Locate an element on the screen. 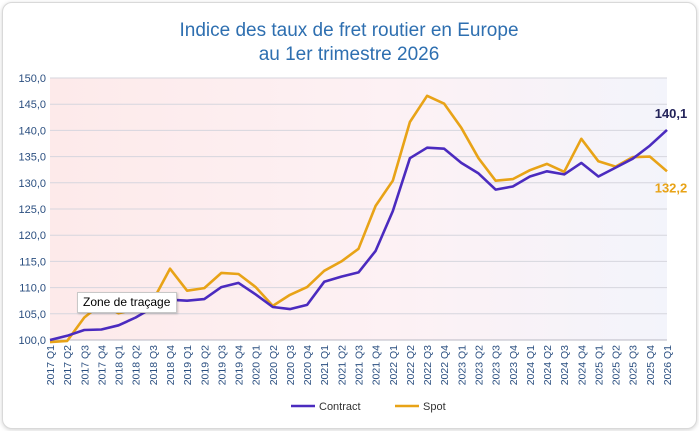 This screenshot has height=431, width=699. x-tick-label: 2017 Q1 is located at coordinates (51, 365).